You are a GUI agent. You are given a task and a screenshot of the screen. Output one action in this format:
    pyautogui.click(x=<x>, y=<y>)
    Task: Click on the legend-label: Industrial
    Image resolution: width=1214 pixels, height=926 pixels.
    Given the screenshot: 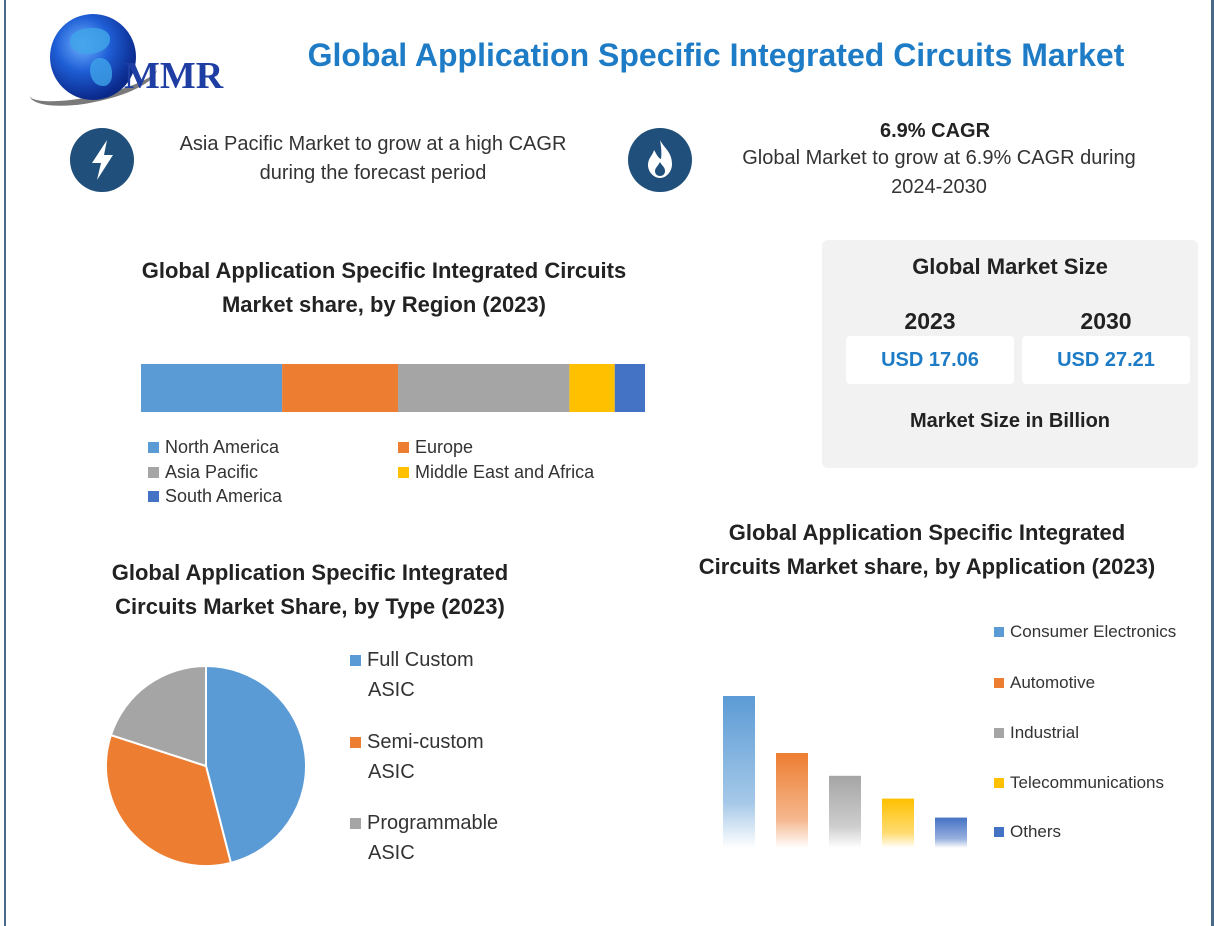 What is the action you would take?
    pyautogui.click(x=1044, y=732)
    